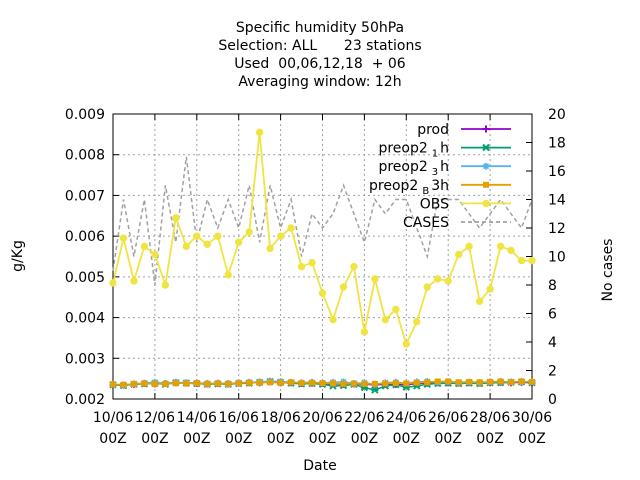 This screenshot has width=640, height=480. Describe the element at coordinates (425, 191) in the screenshot. I see `legend-label-sub: B` at that location.